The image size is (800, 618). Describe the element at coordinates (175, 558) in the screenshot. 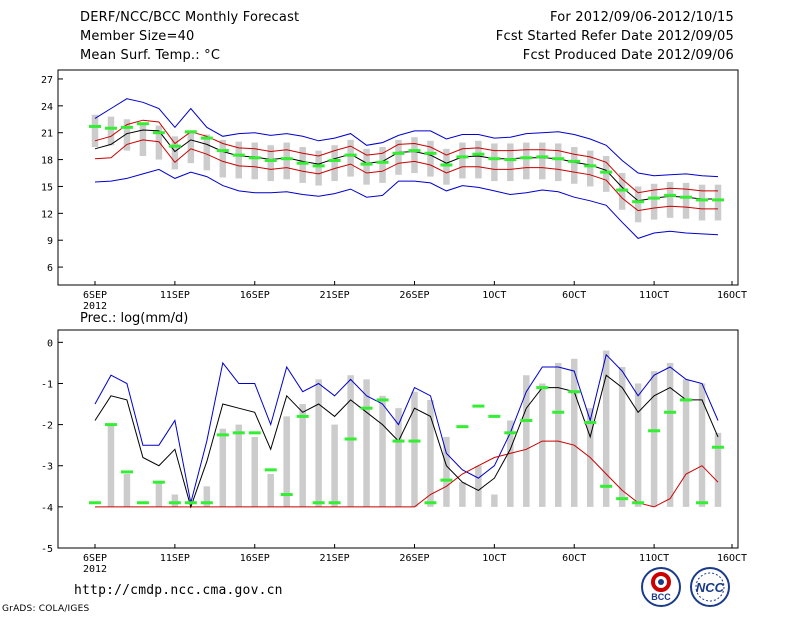

I see `precipitation-xtick-label: 11SEP` at that location.